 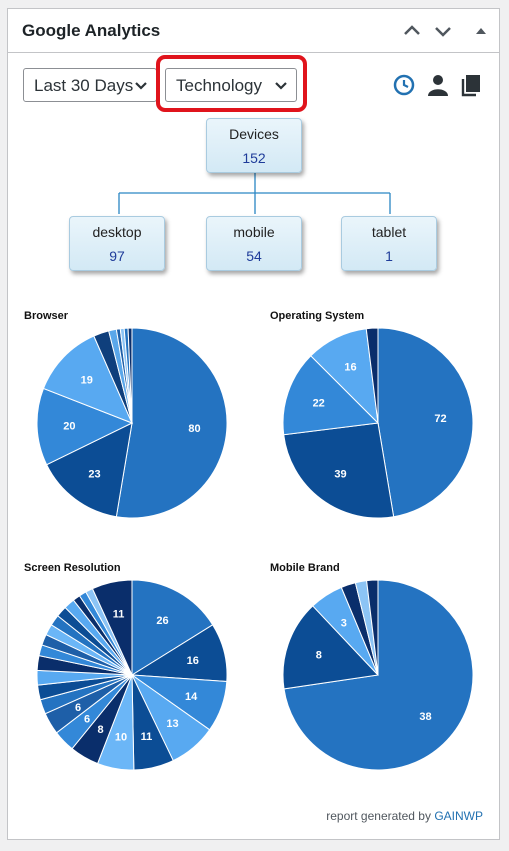 What do you see at coordinates (219, 85) in the screenshot?
I see `report-type-select-value: Technology` at bounding box center [219, 85].